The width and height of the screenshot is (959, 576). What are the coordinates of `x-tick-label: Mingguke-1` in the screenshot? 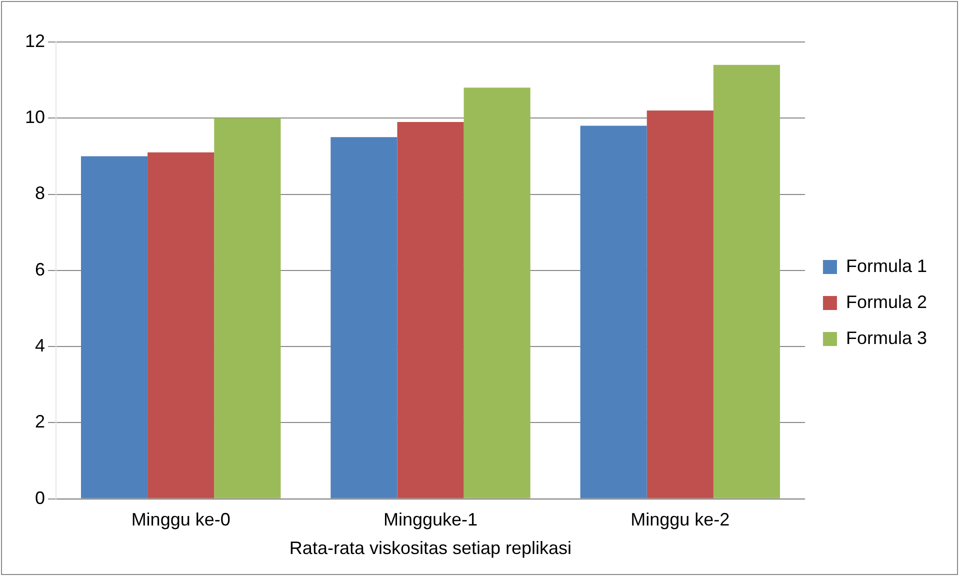 It's located at (430, 520).